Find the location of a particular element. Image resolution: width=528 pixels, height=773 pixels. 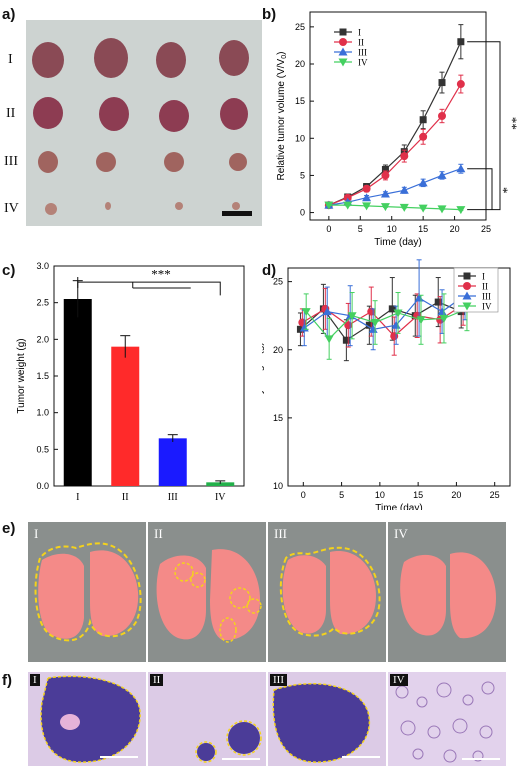

y-tick-label: 20 is located at coordinates (300, 64).